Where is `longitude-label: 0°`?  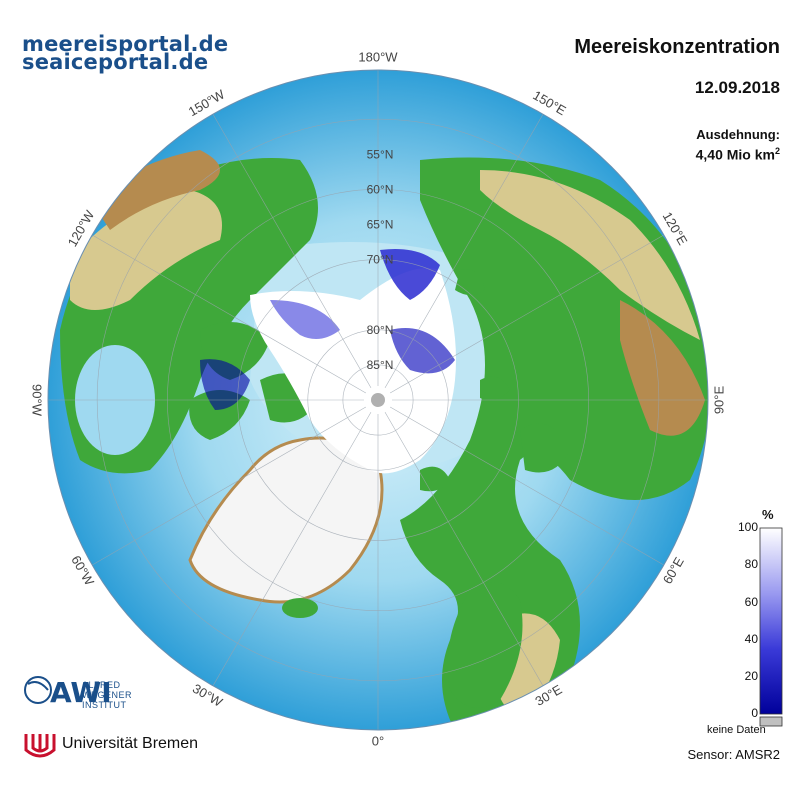 longitude-label: 0° is located at coordinates (378, 740).